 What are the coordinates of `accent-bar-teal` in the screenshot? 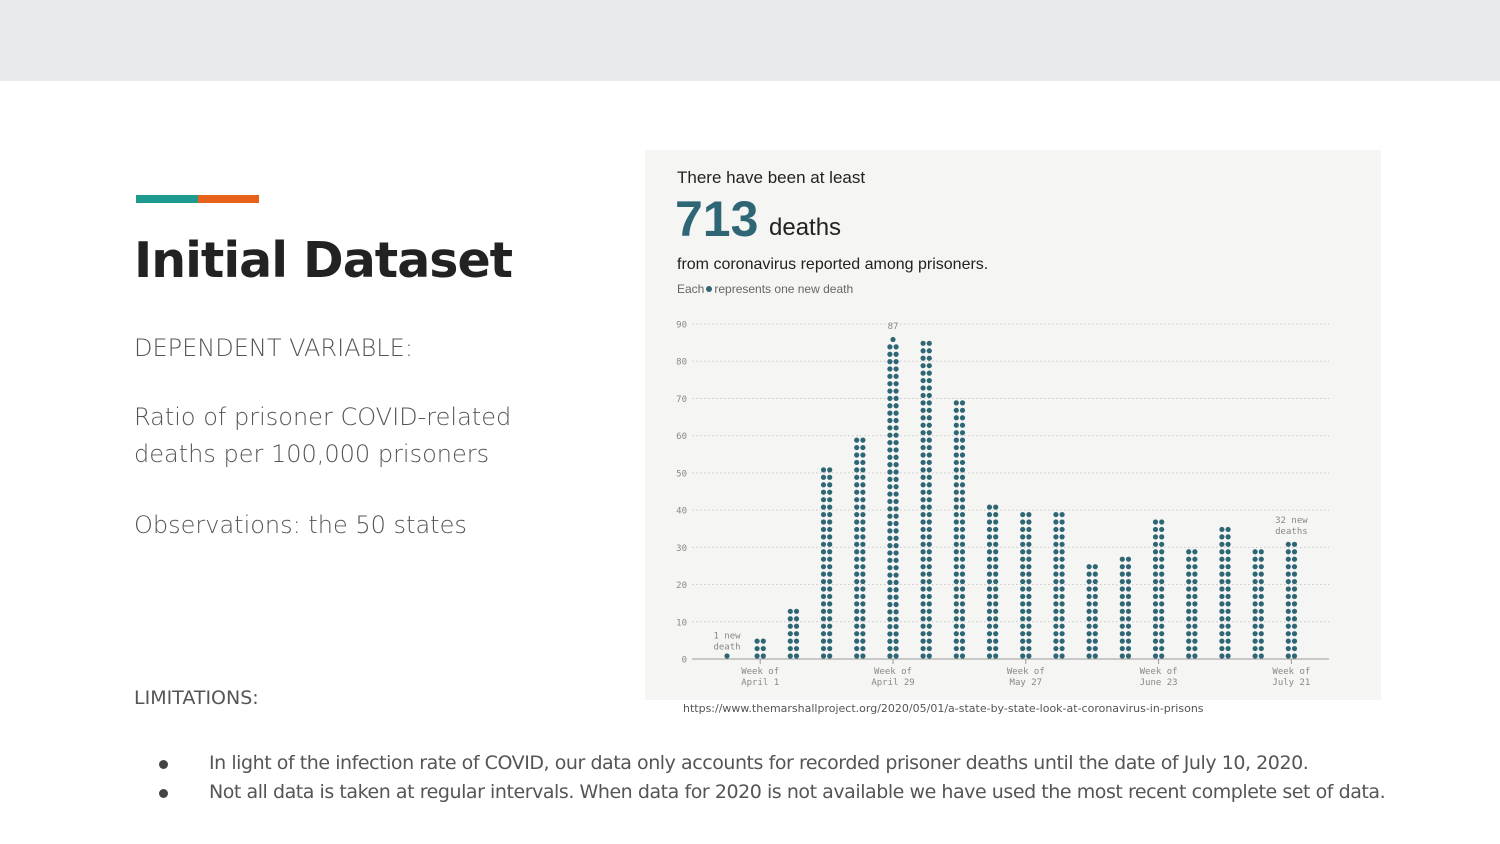 It's located at (167, 199).